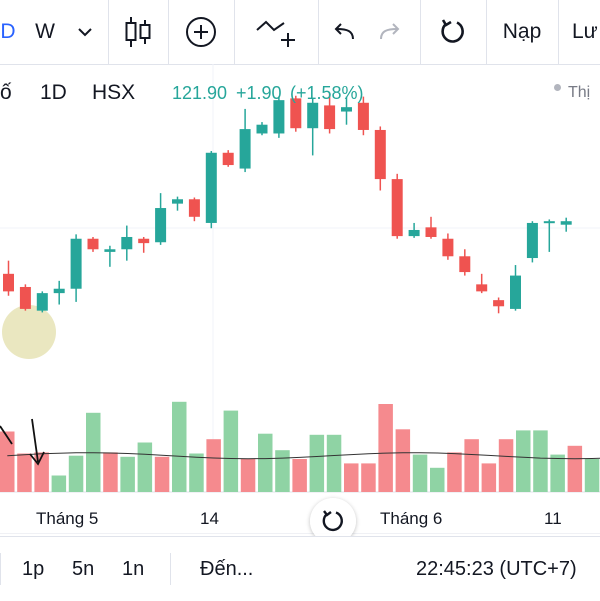 This screenshot has width=600, height=601. What do you see at coordinates (33, 568) in the screenshot?
I see `range-1p-button: 1p` at bounding box center [33, 568].